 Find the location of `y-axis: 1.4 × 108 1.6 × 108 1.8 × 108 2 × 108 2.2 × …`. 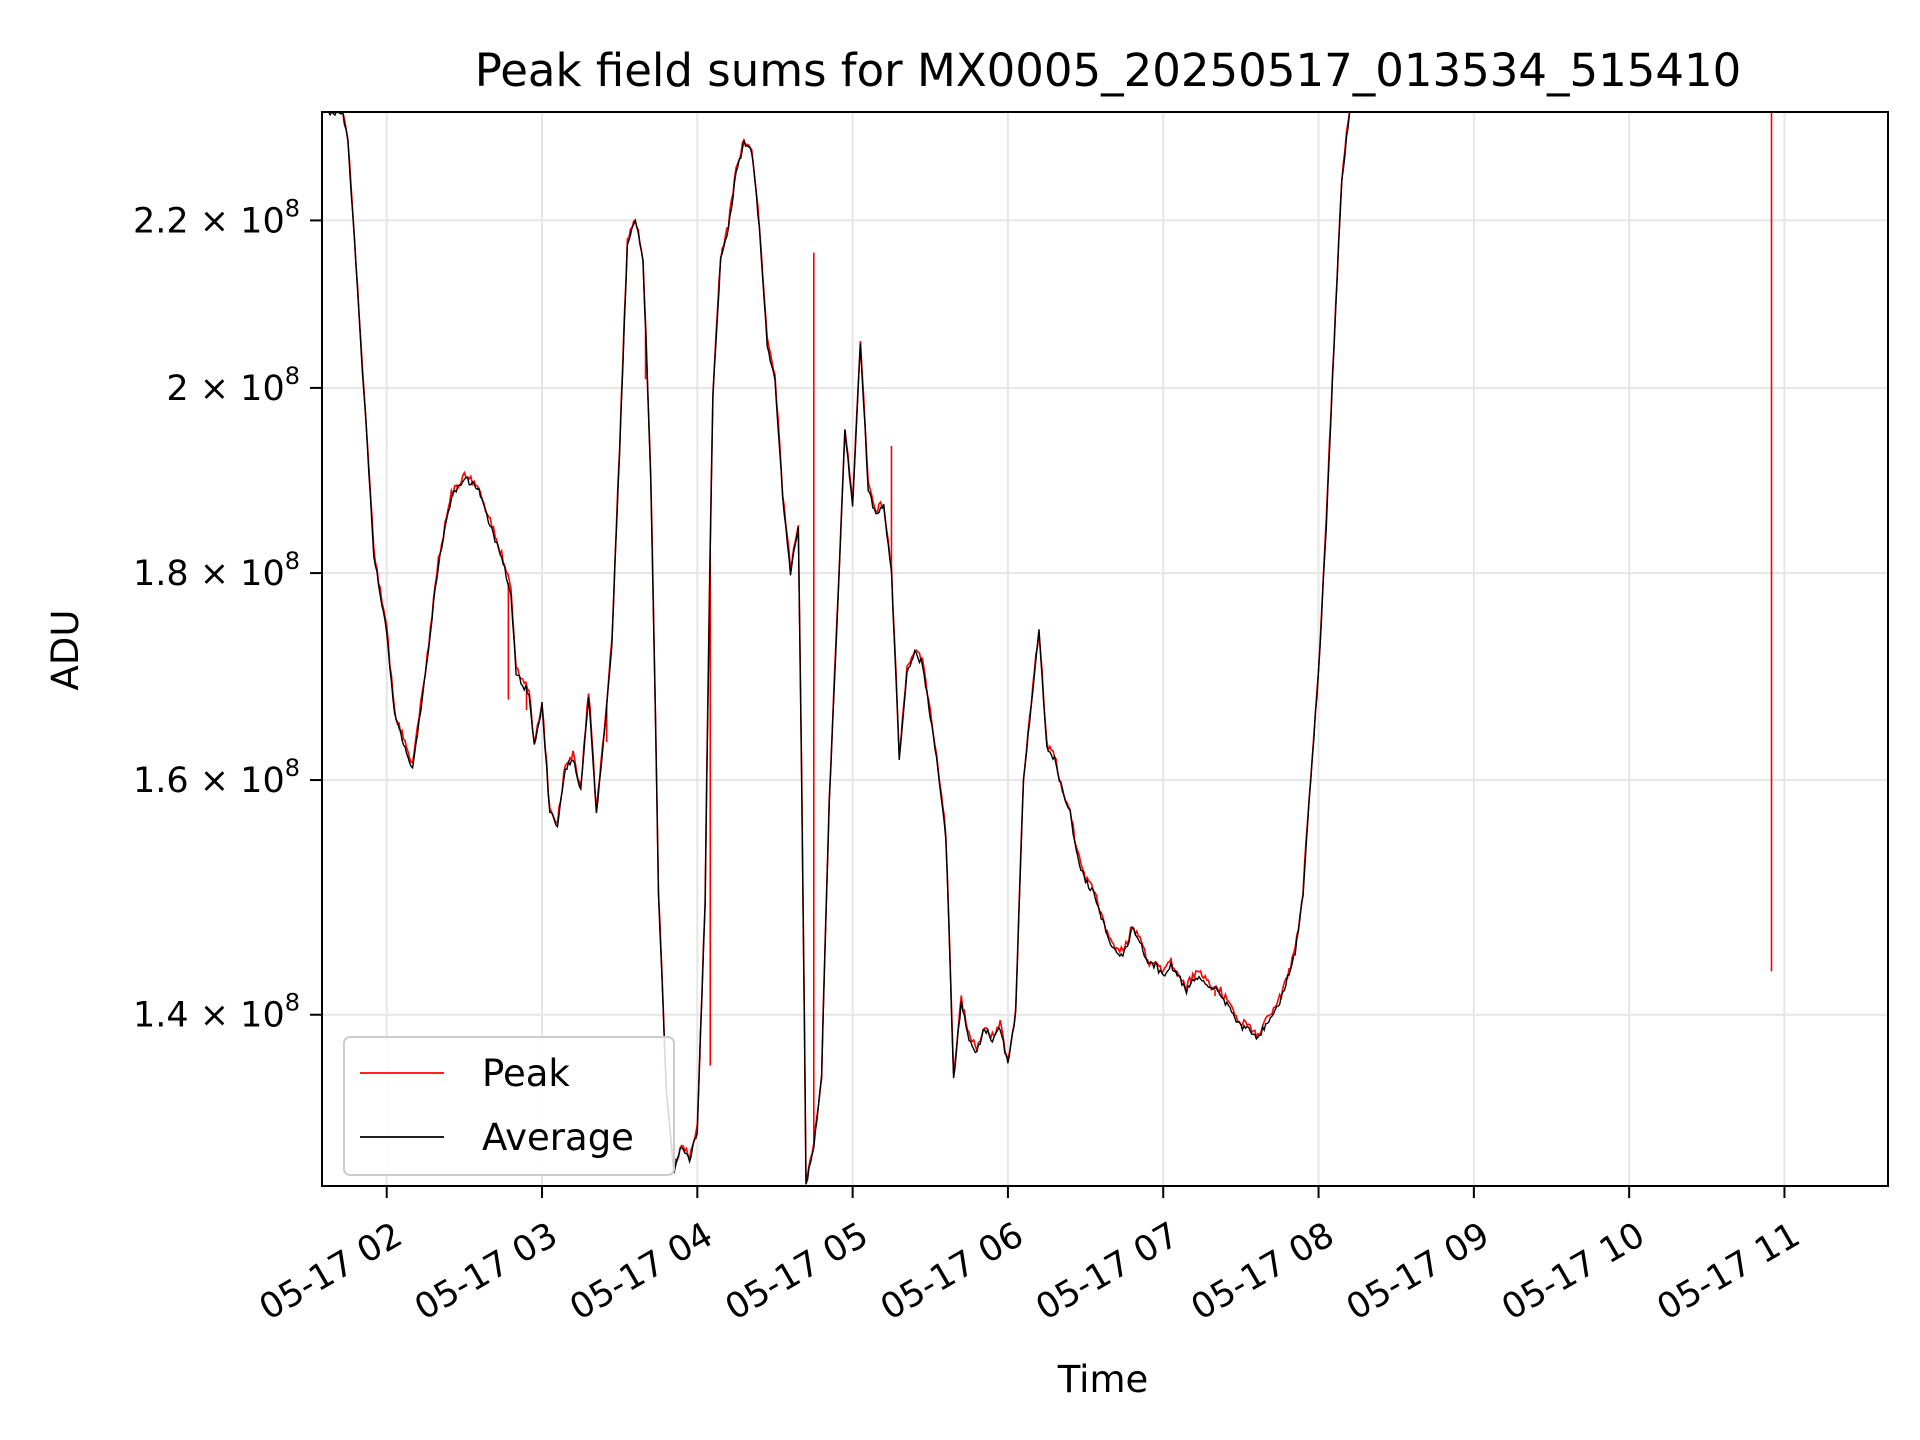

y-axis: 1.4 × 108 1.6 × 108 1.8 × 108 2 × 108 2.2 × … is located at coordinates (227, 615).